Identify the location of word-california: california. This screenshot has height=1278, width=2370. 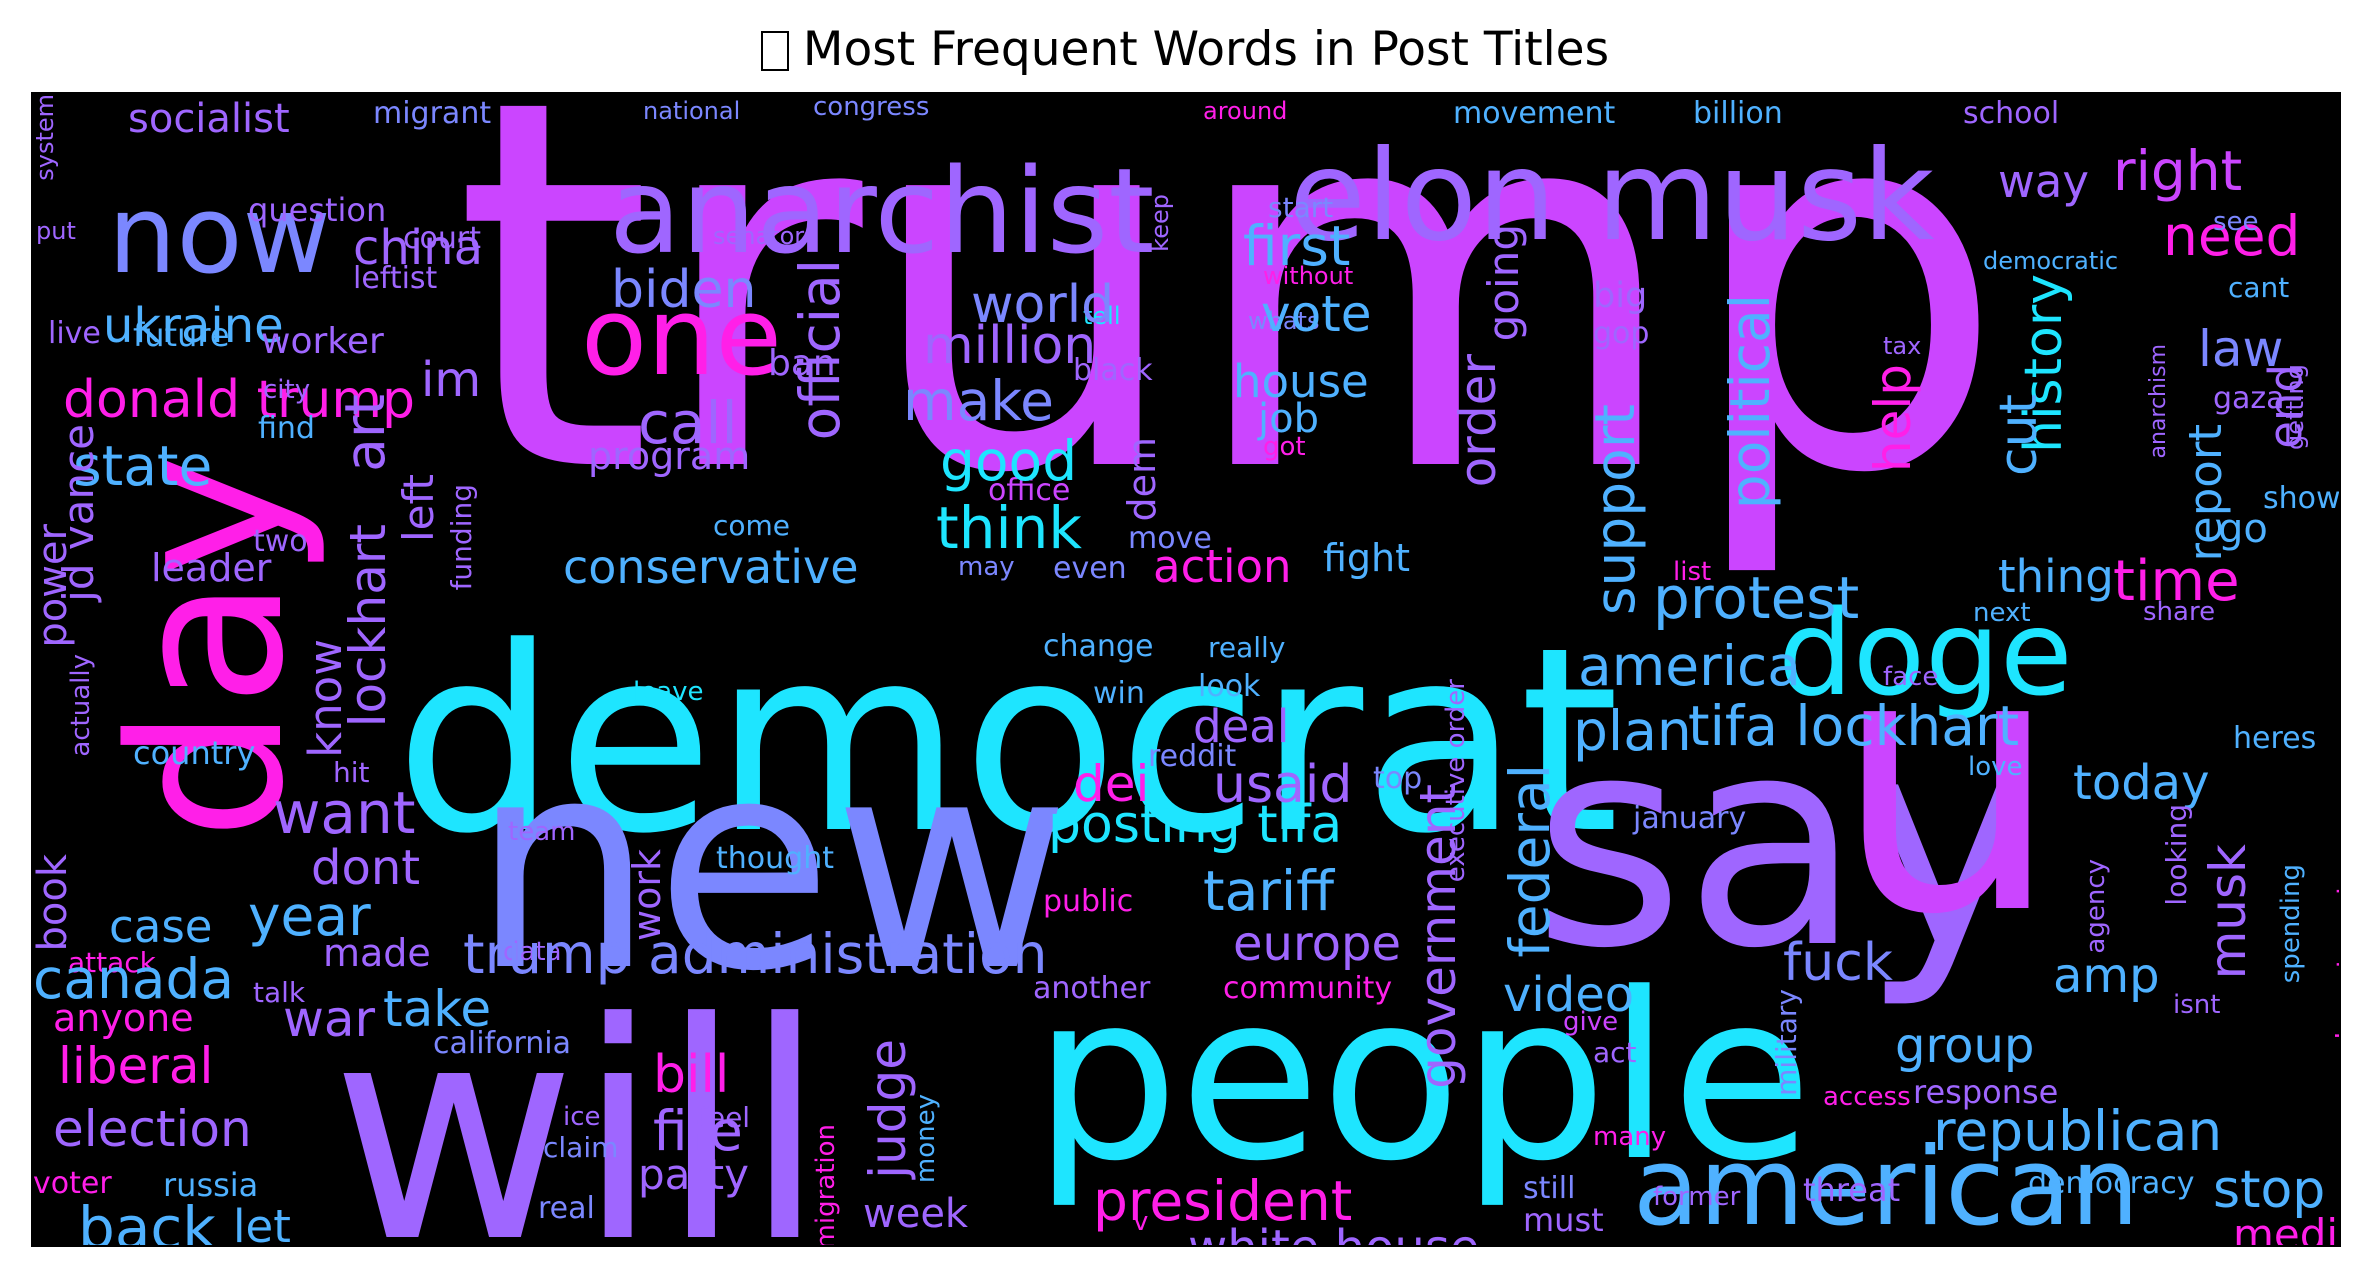
(502, 1043).